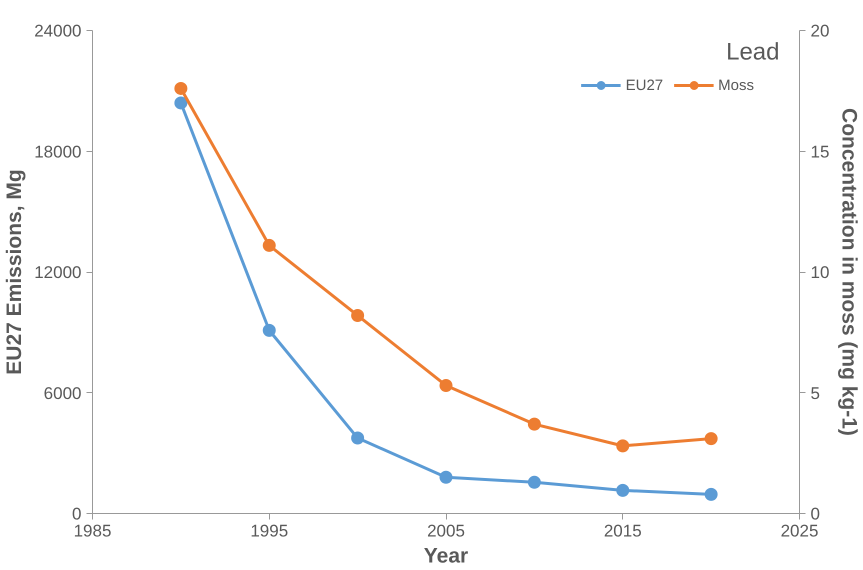  I want to click on y-tick-label: 0, so click(77, 514).